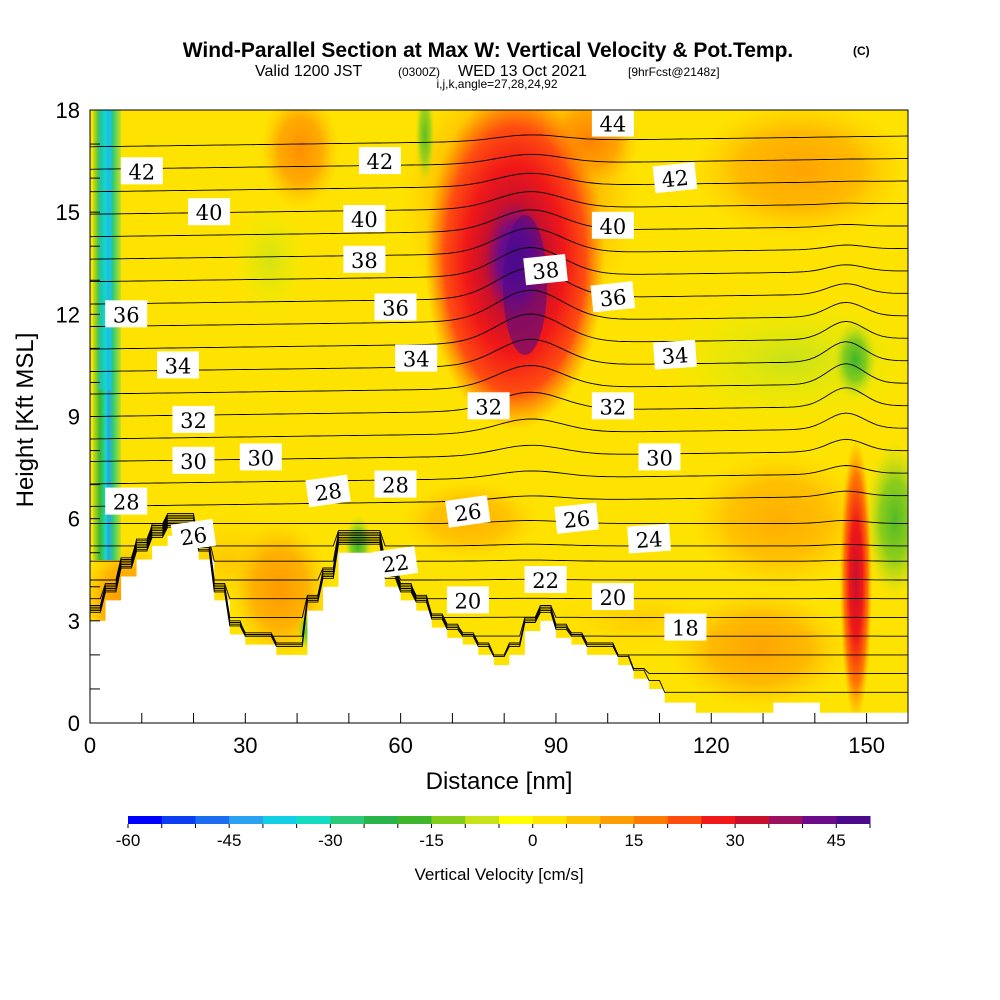  Describe the element at coordinates (128, 840) in the screenshot. I see `colorbar-tick-label: -60` at that location.